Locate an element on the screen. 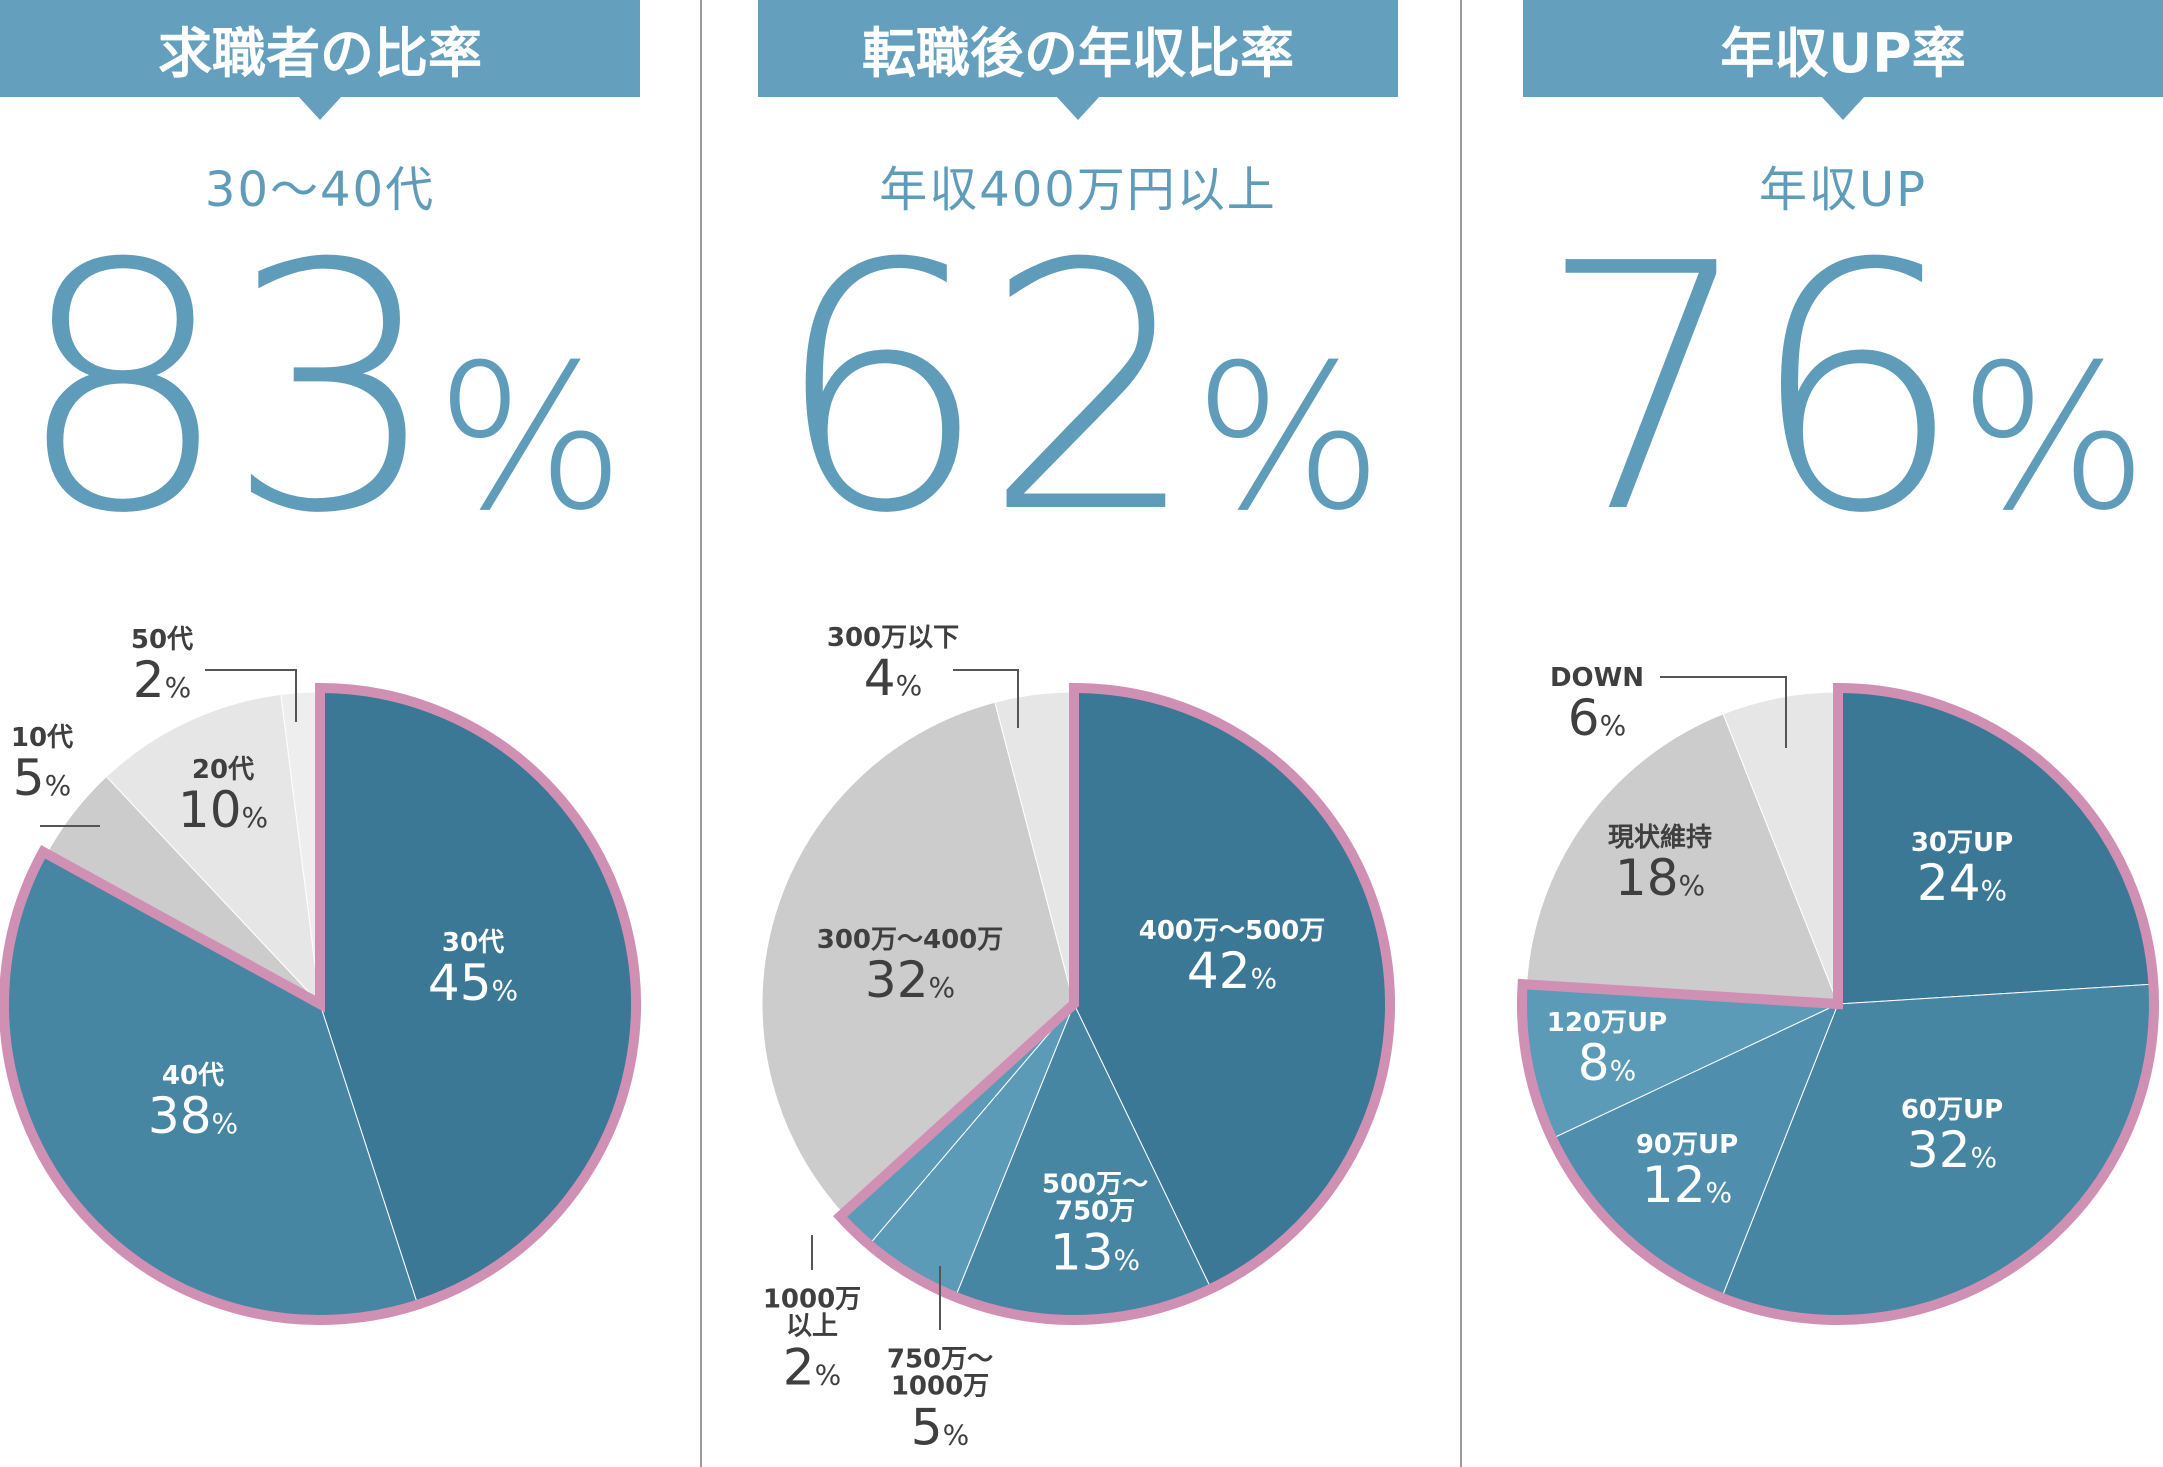 This screenshot has height=1467, width=2163. slice-status-quo is located at coordinates (1682, 859).